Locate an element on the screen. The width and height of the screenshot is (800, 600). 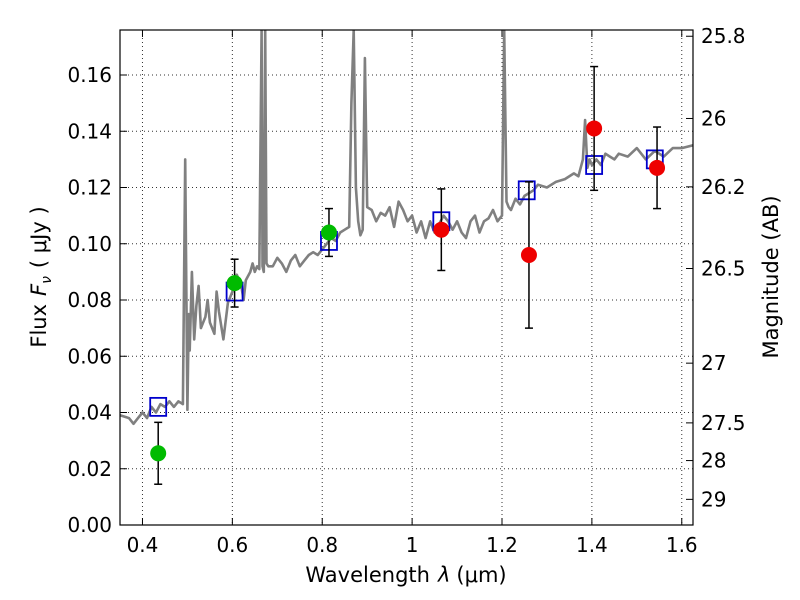
y-tick-label: 0.06 is located at coordinates (89, 356).